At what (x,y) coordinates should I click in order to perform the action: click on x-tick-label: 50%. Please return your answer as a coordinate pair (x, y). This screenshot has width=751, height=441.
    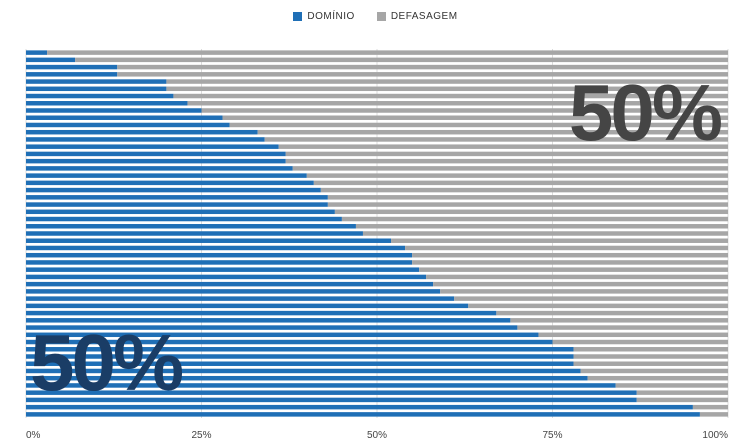
    Looking at the image, I should click on (377, 435).